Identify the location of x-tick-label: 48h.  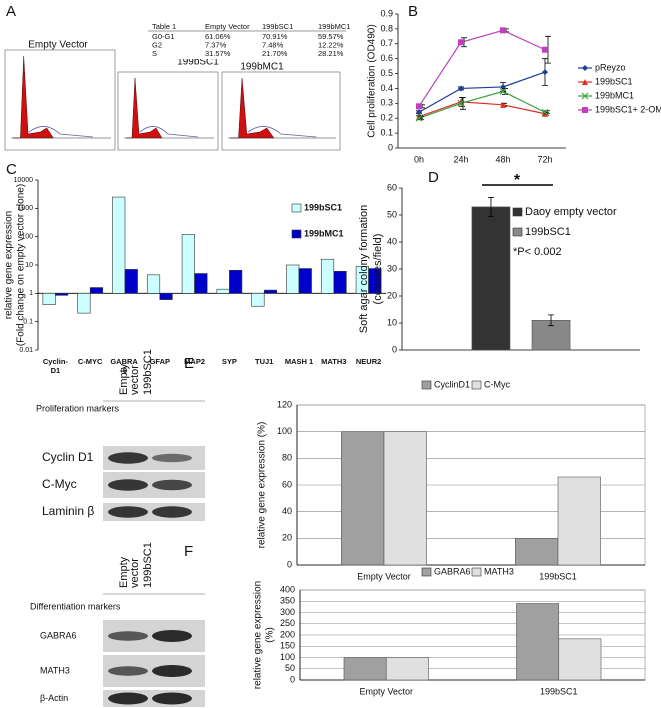
(502, 159).